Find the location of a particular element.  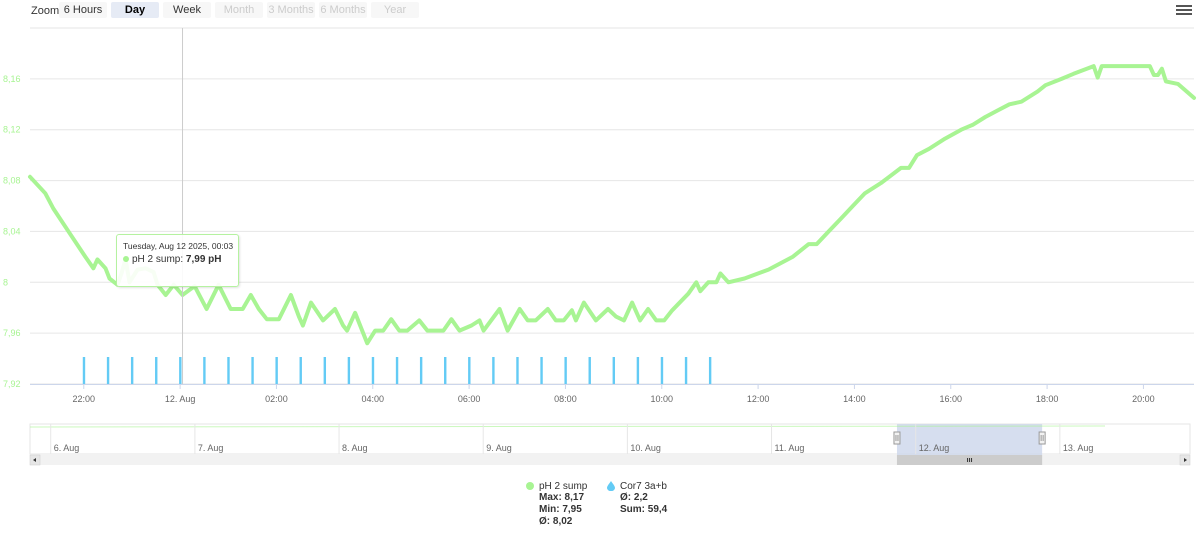

tooltip-value: 7,99 pH is located at coordinates (203, 259).